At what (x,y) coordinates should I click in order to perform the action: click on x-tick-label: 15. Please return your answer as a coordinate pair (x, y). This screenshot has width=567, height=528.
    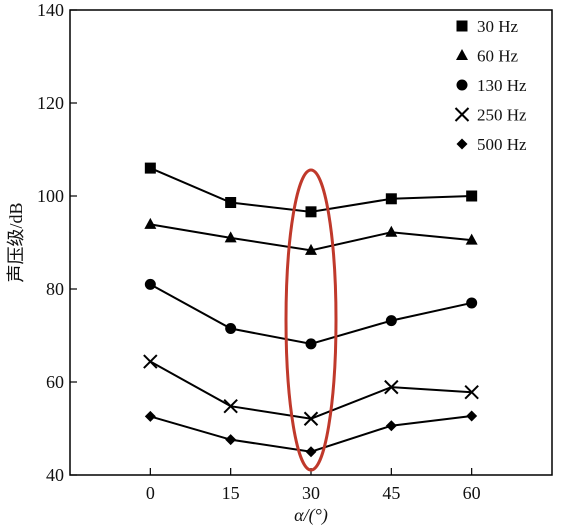
    Looking at the image, I should click on (231, 493).